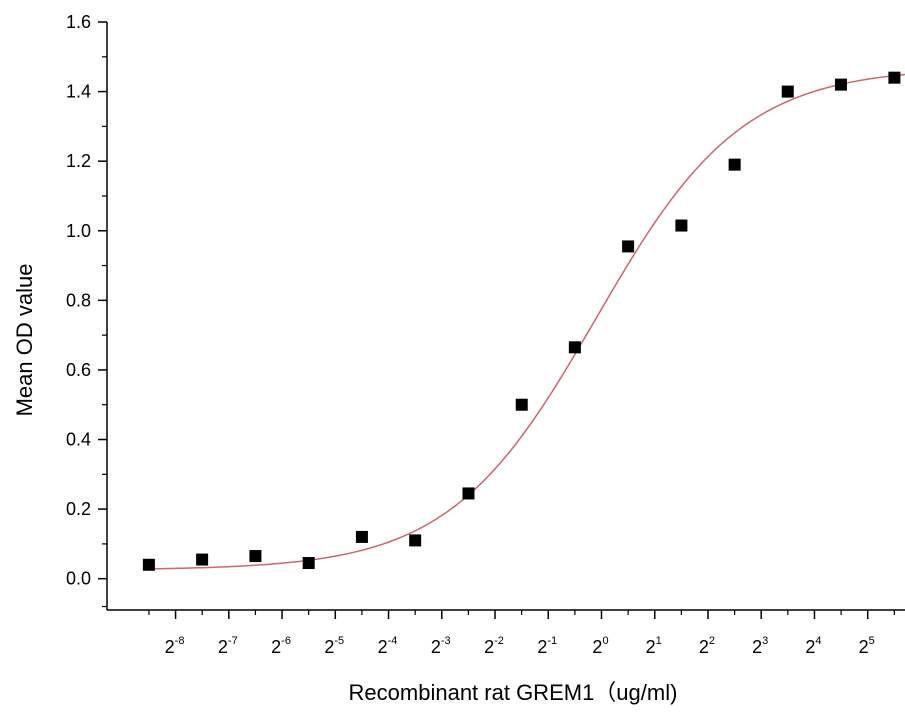 This screenshot has width=905, height=713. Describe the element at coordinates (513, 692) in the screenshot. I see `x-axis-title: Recombinant rat GREM1（ug/ml)` at that location.